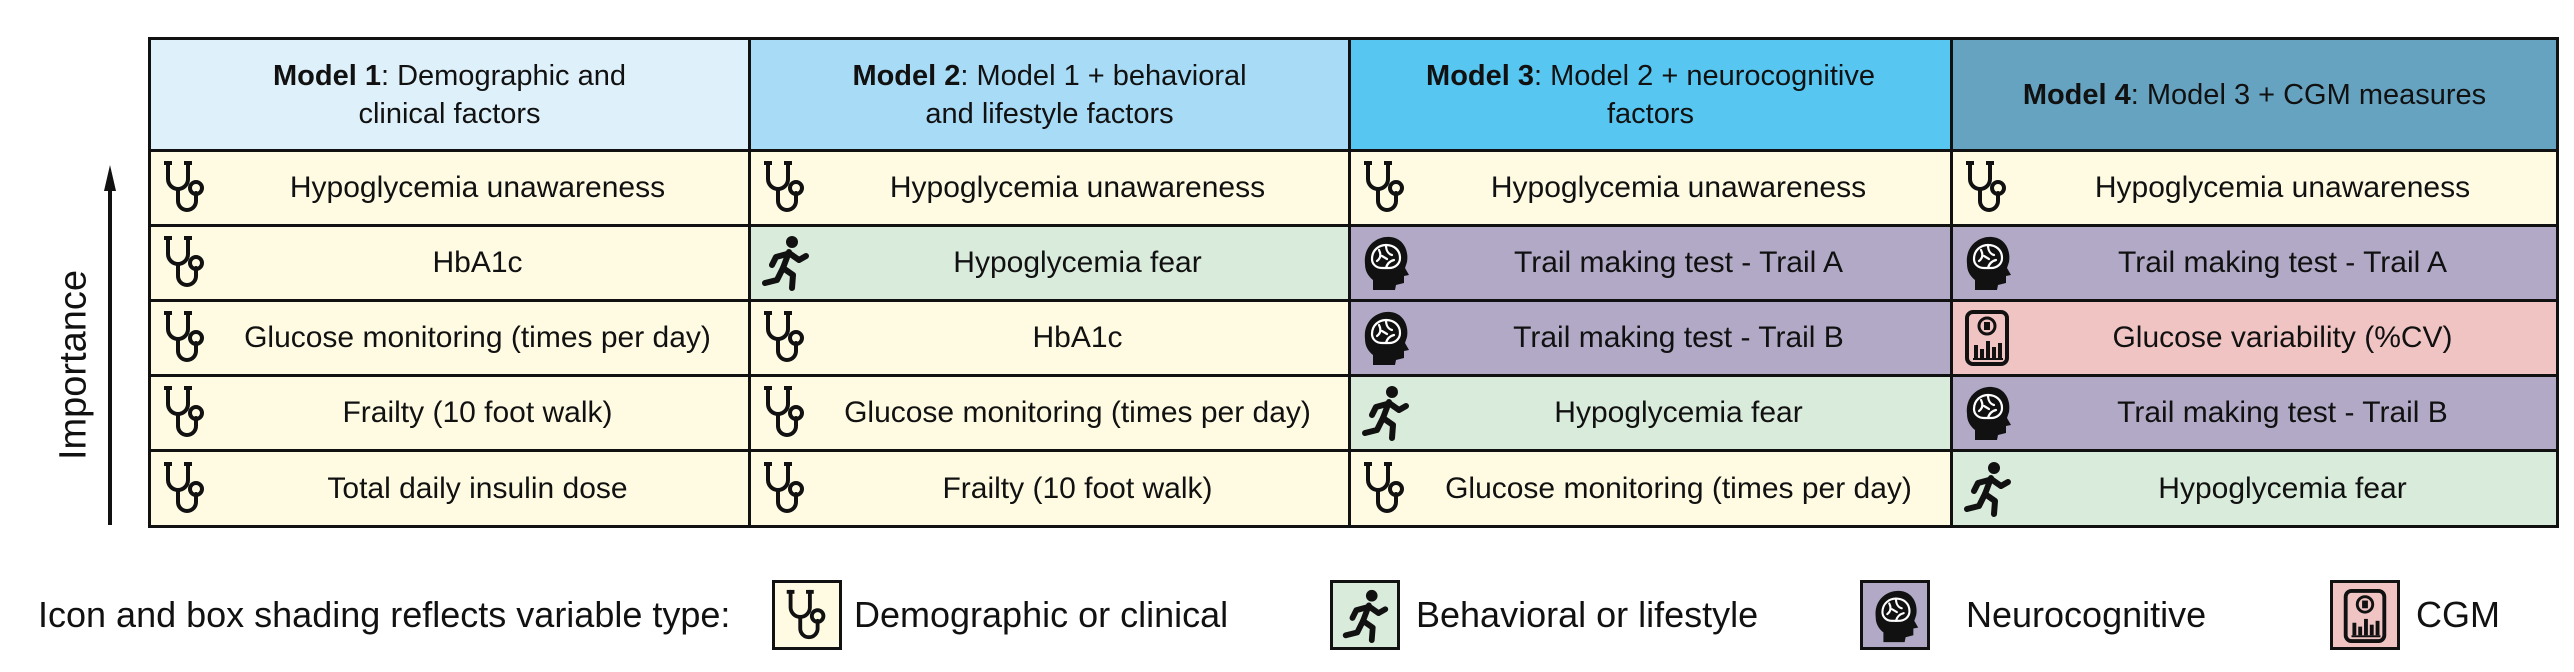 The width and height of the screenshot is (2574, 672). I want to click on model-1-description: : Demographic and clinical factors, so click(492, 94).